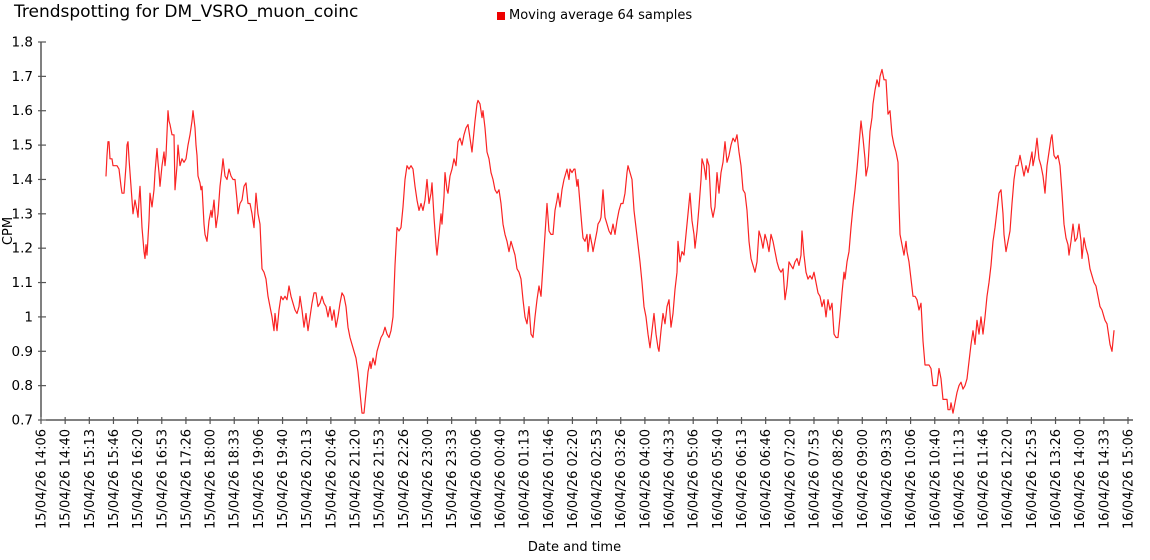 The width and height of the screenshot is (1150, 560). What do you see at coordinates (162, 479) in the screenshot?
I see `x-tick-label: 15/04/26 16:53` at bounding box center [162, 479].